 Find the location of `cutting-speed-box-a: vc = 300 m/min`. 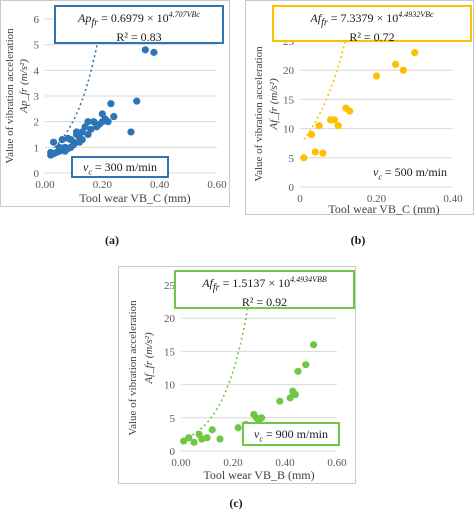

cutting-speed-box-a: vc = 300 m/min is located at coordinates (120, 167).